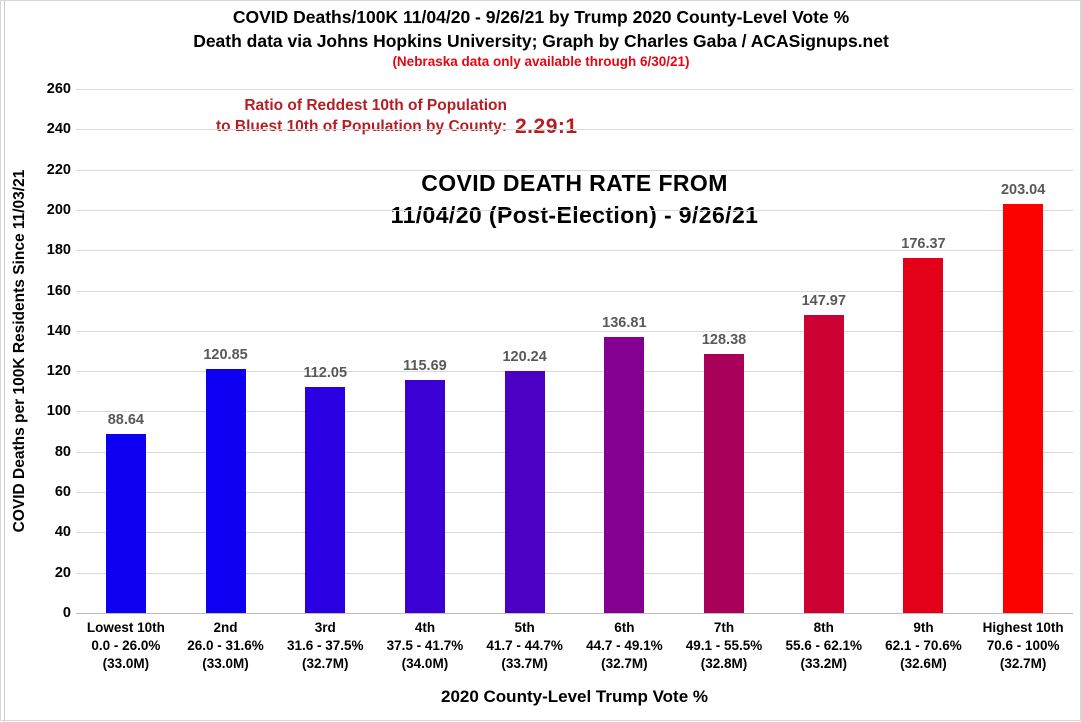  Describe the element at coordinates (923, 435) in the screenshot. I see `bar-9th` at that location.